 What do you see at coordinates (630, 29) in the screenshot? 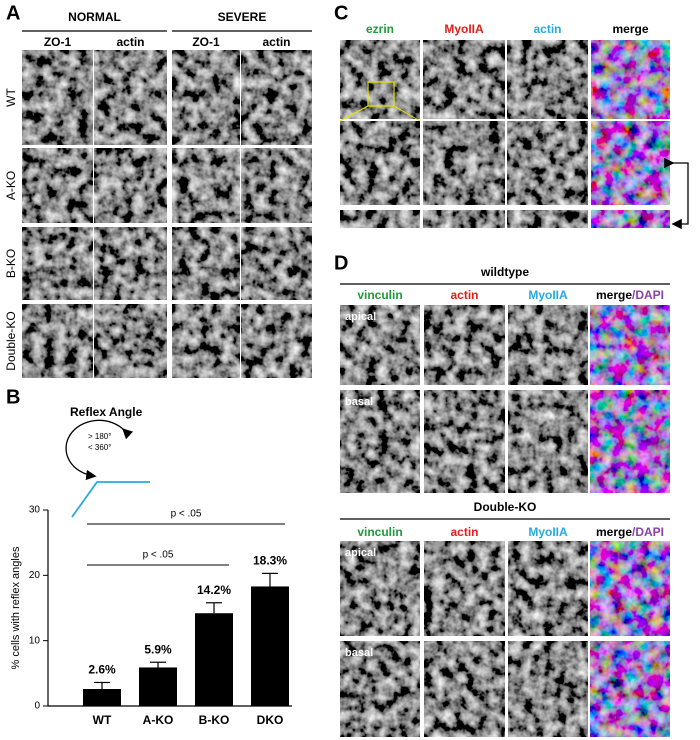
I see `column-header: merge` at bounding box center [630, 29].